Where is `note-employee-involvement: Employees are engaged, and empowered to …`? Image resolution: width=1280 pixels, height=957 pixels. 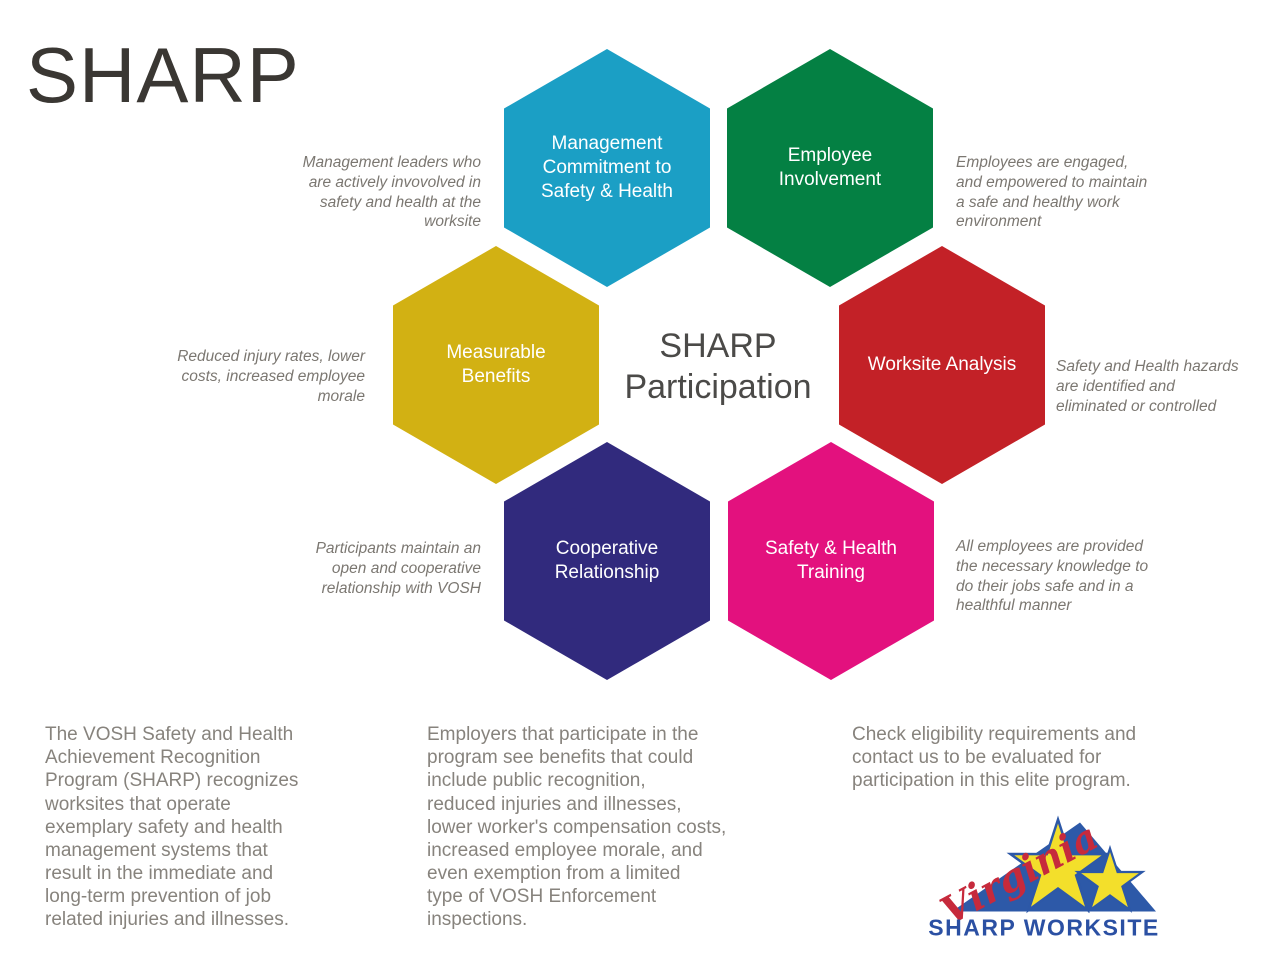 note-employee-involvement: Employees are engaged, and empowered to … is located at coordinates (1052, 192).